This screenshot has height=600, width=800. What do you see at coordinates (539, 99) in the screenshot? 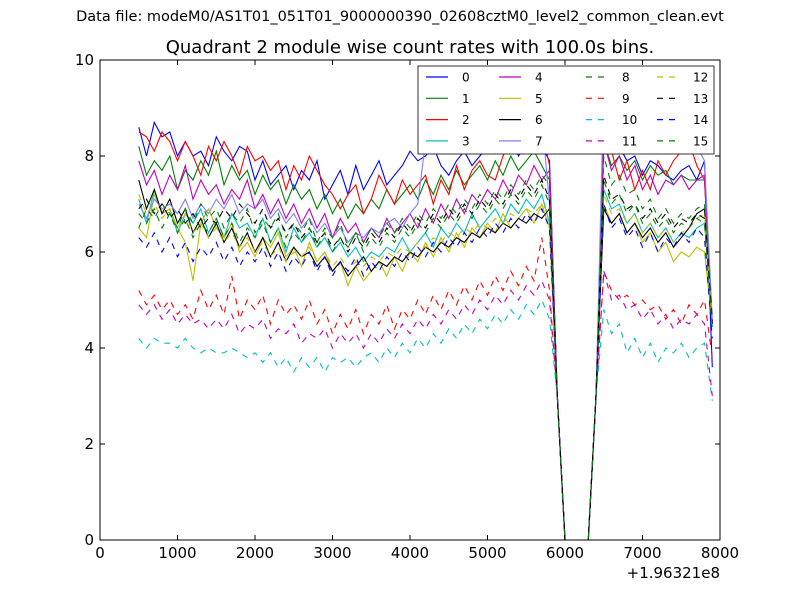
I see `legend-label: 5` at bounding box center [539, 99].